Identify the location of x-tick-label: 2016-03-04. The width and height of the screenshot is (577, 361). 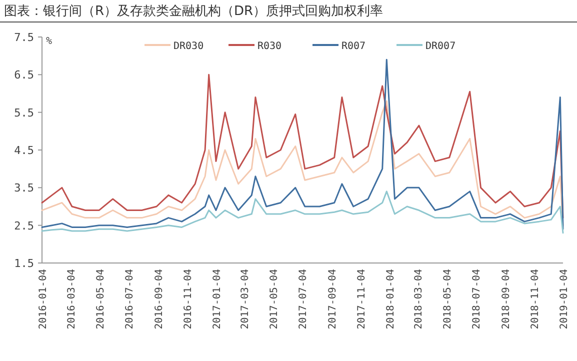
(72, 299).